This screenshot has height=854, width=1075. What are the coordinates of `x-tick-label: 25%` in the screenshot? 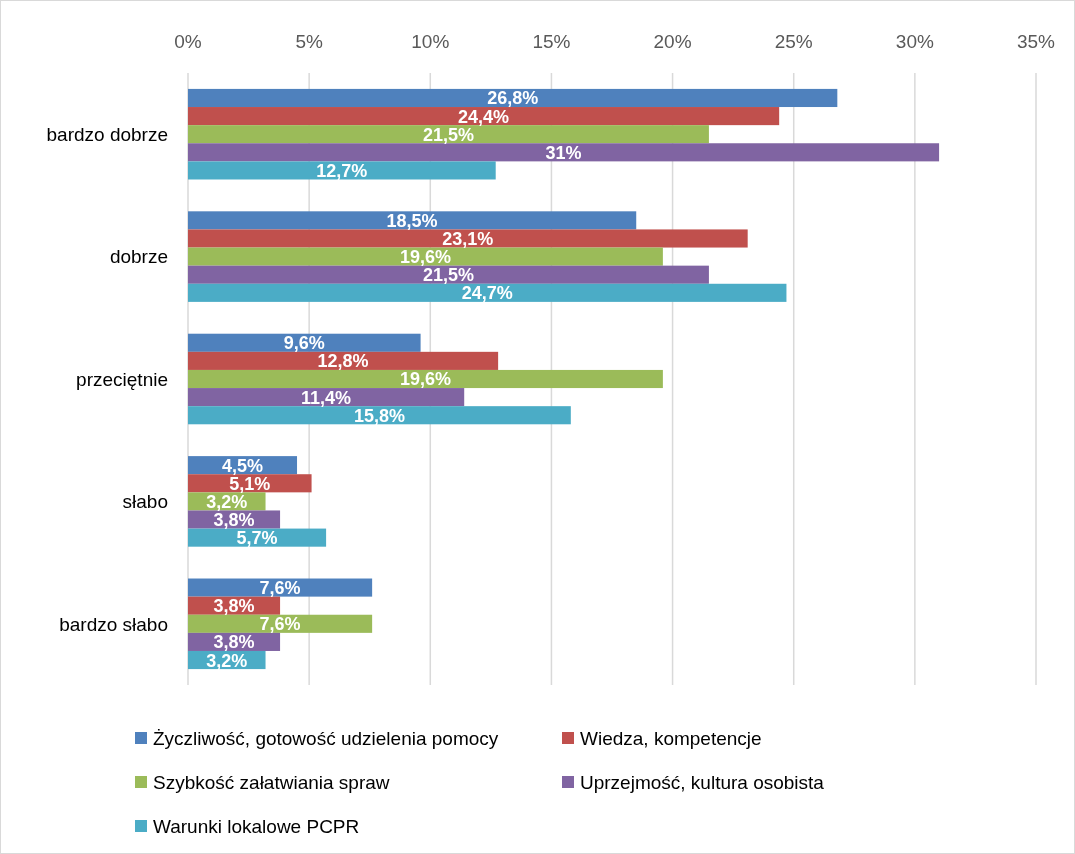 It's located at (793, 41).